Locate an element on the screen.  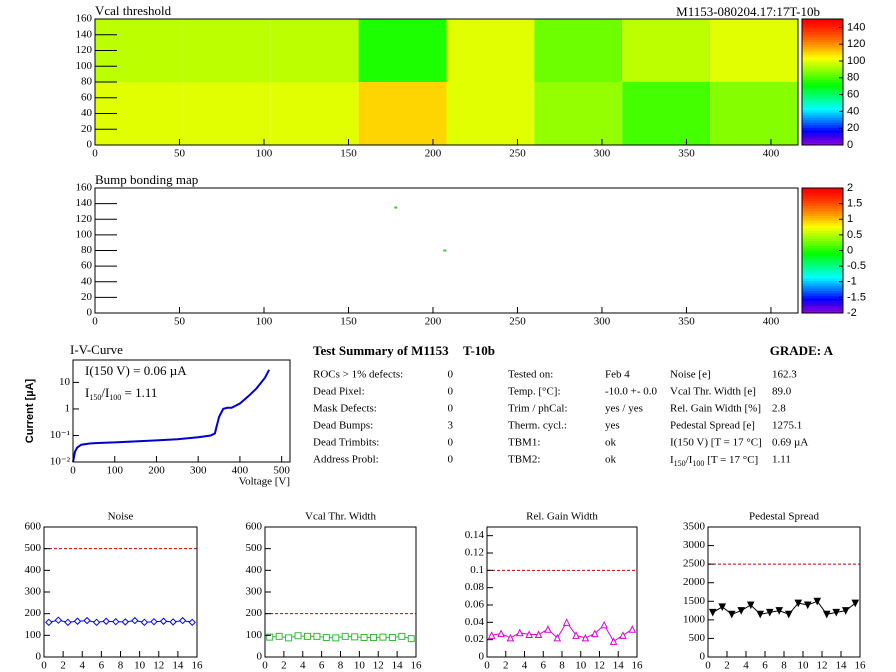
summary-label: Dead Trimbits: is located at coordinates (346, 443).